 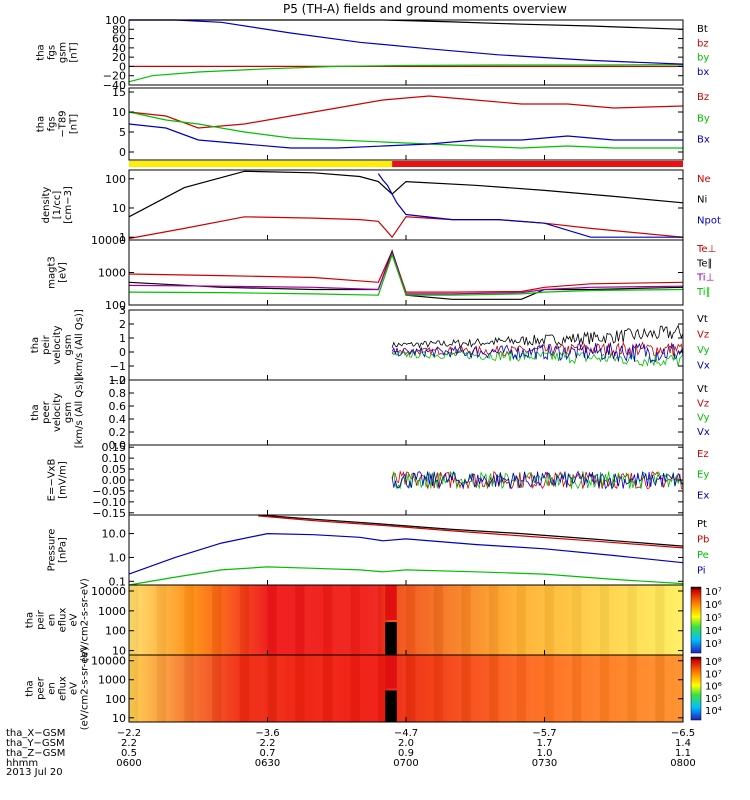 I want to click on y-tick-label: 1000, so click(x=112, y=611).